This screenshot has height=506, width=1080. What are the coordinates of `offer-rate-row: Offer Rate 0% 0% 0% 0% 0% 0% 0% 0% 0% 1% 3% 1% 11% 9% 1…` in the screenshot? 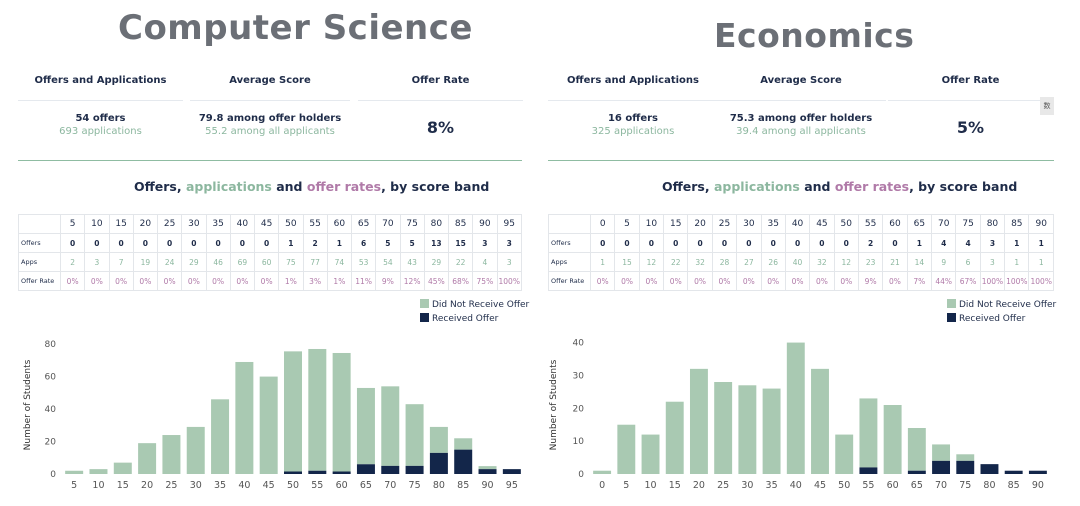 It's located at (270, 281).